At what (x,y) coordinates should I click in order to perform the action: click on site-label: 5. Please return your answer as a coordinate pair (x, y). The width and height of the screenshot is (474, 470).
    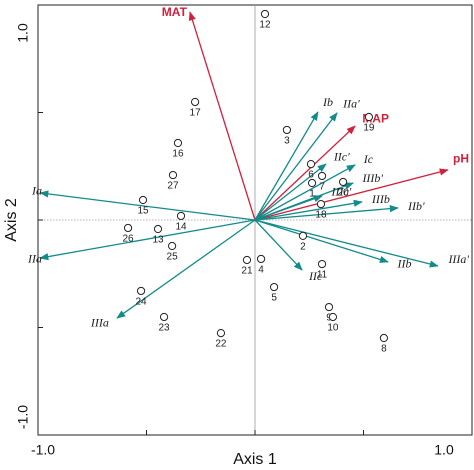
    Looking at the image, I should click on (274, 298).